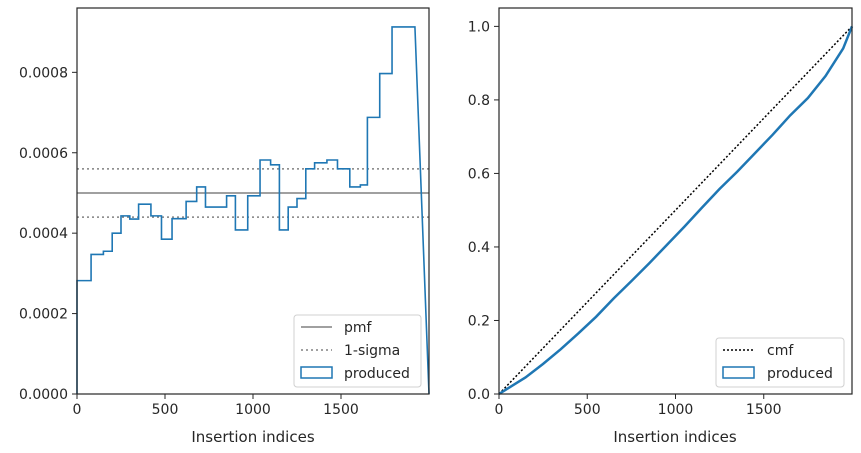 This screenshot has width=861, height=453. I want to click on pmf-y-tick-label: 0.0002, so click(43, 315).